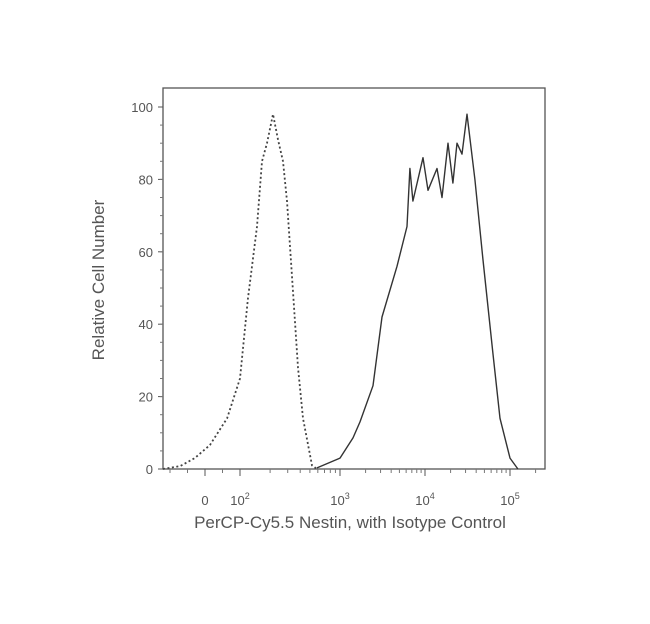 This screenshot has height=624, width=650. Describe the element at coordinates (509, 499) in the screenshot. I see `x-tick-label: 10⁵` at that location.